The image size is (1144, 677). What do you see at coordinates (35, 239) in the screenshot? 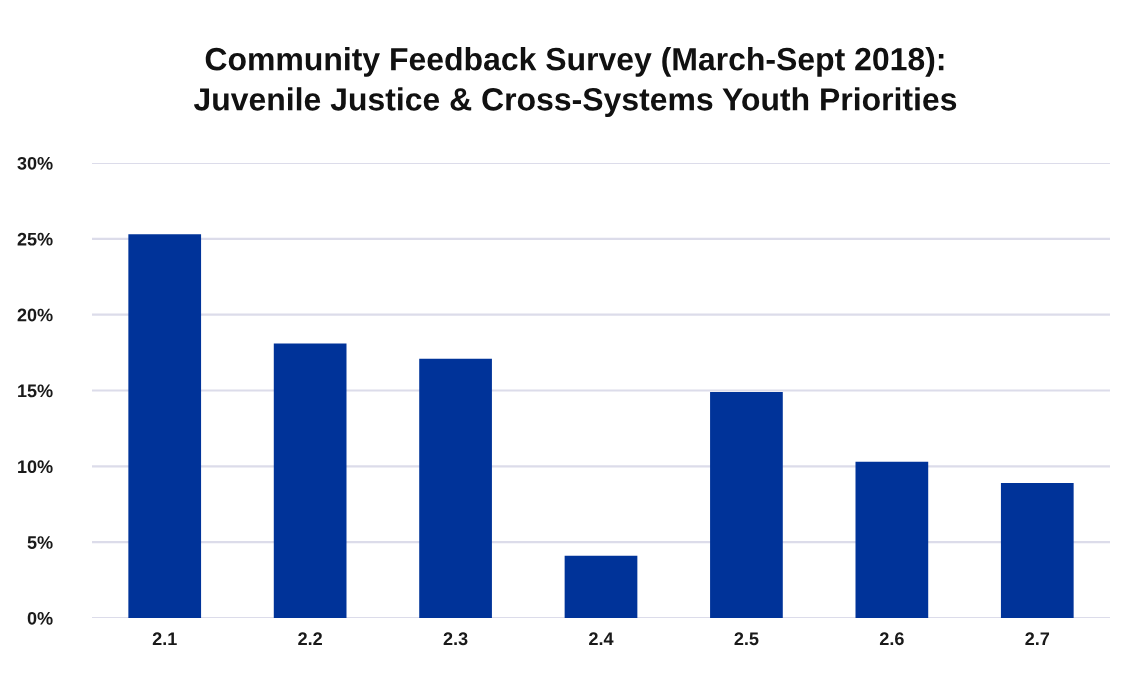
I see `y-tick-label: 25%` at bounding box center [35, 239].